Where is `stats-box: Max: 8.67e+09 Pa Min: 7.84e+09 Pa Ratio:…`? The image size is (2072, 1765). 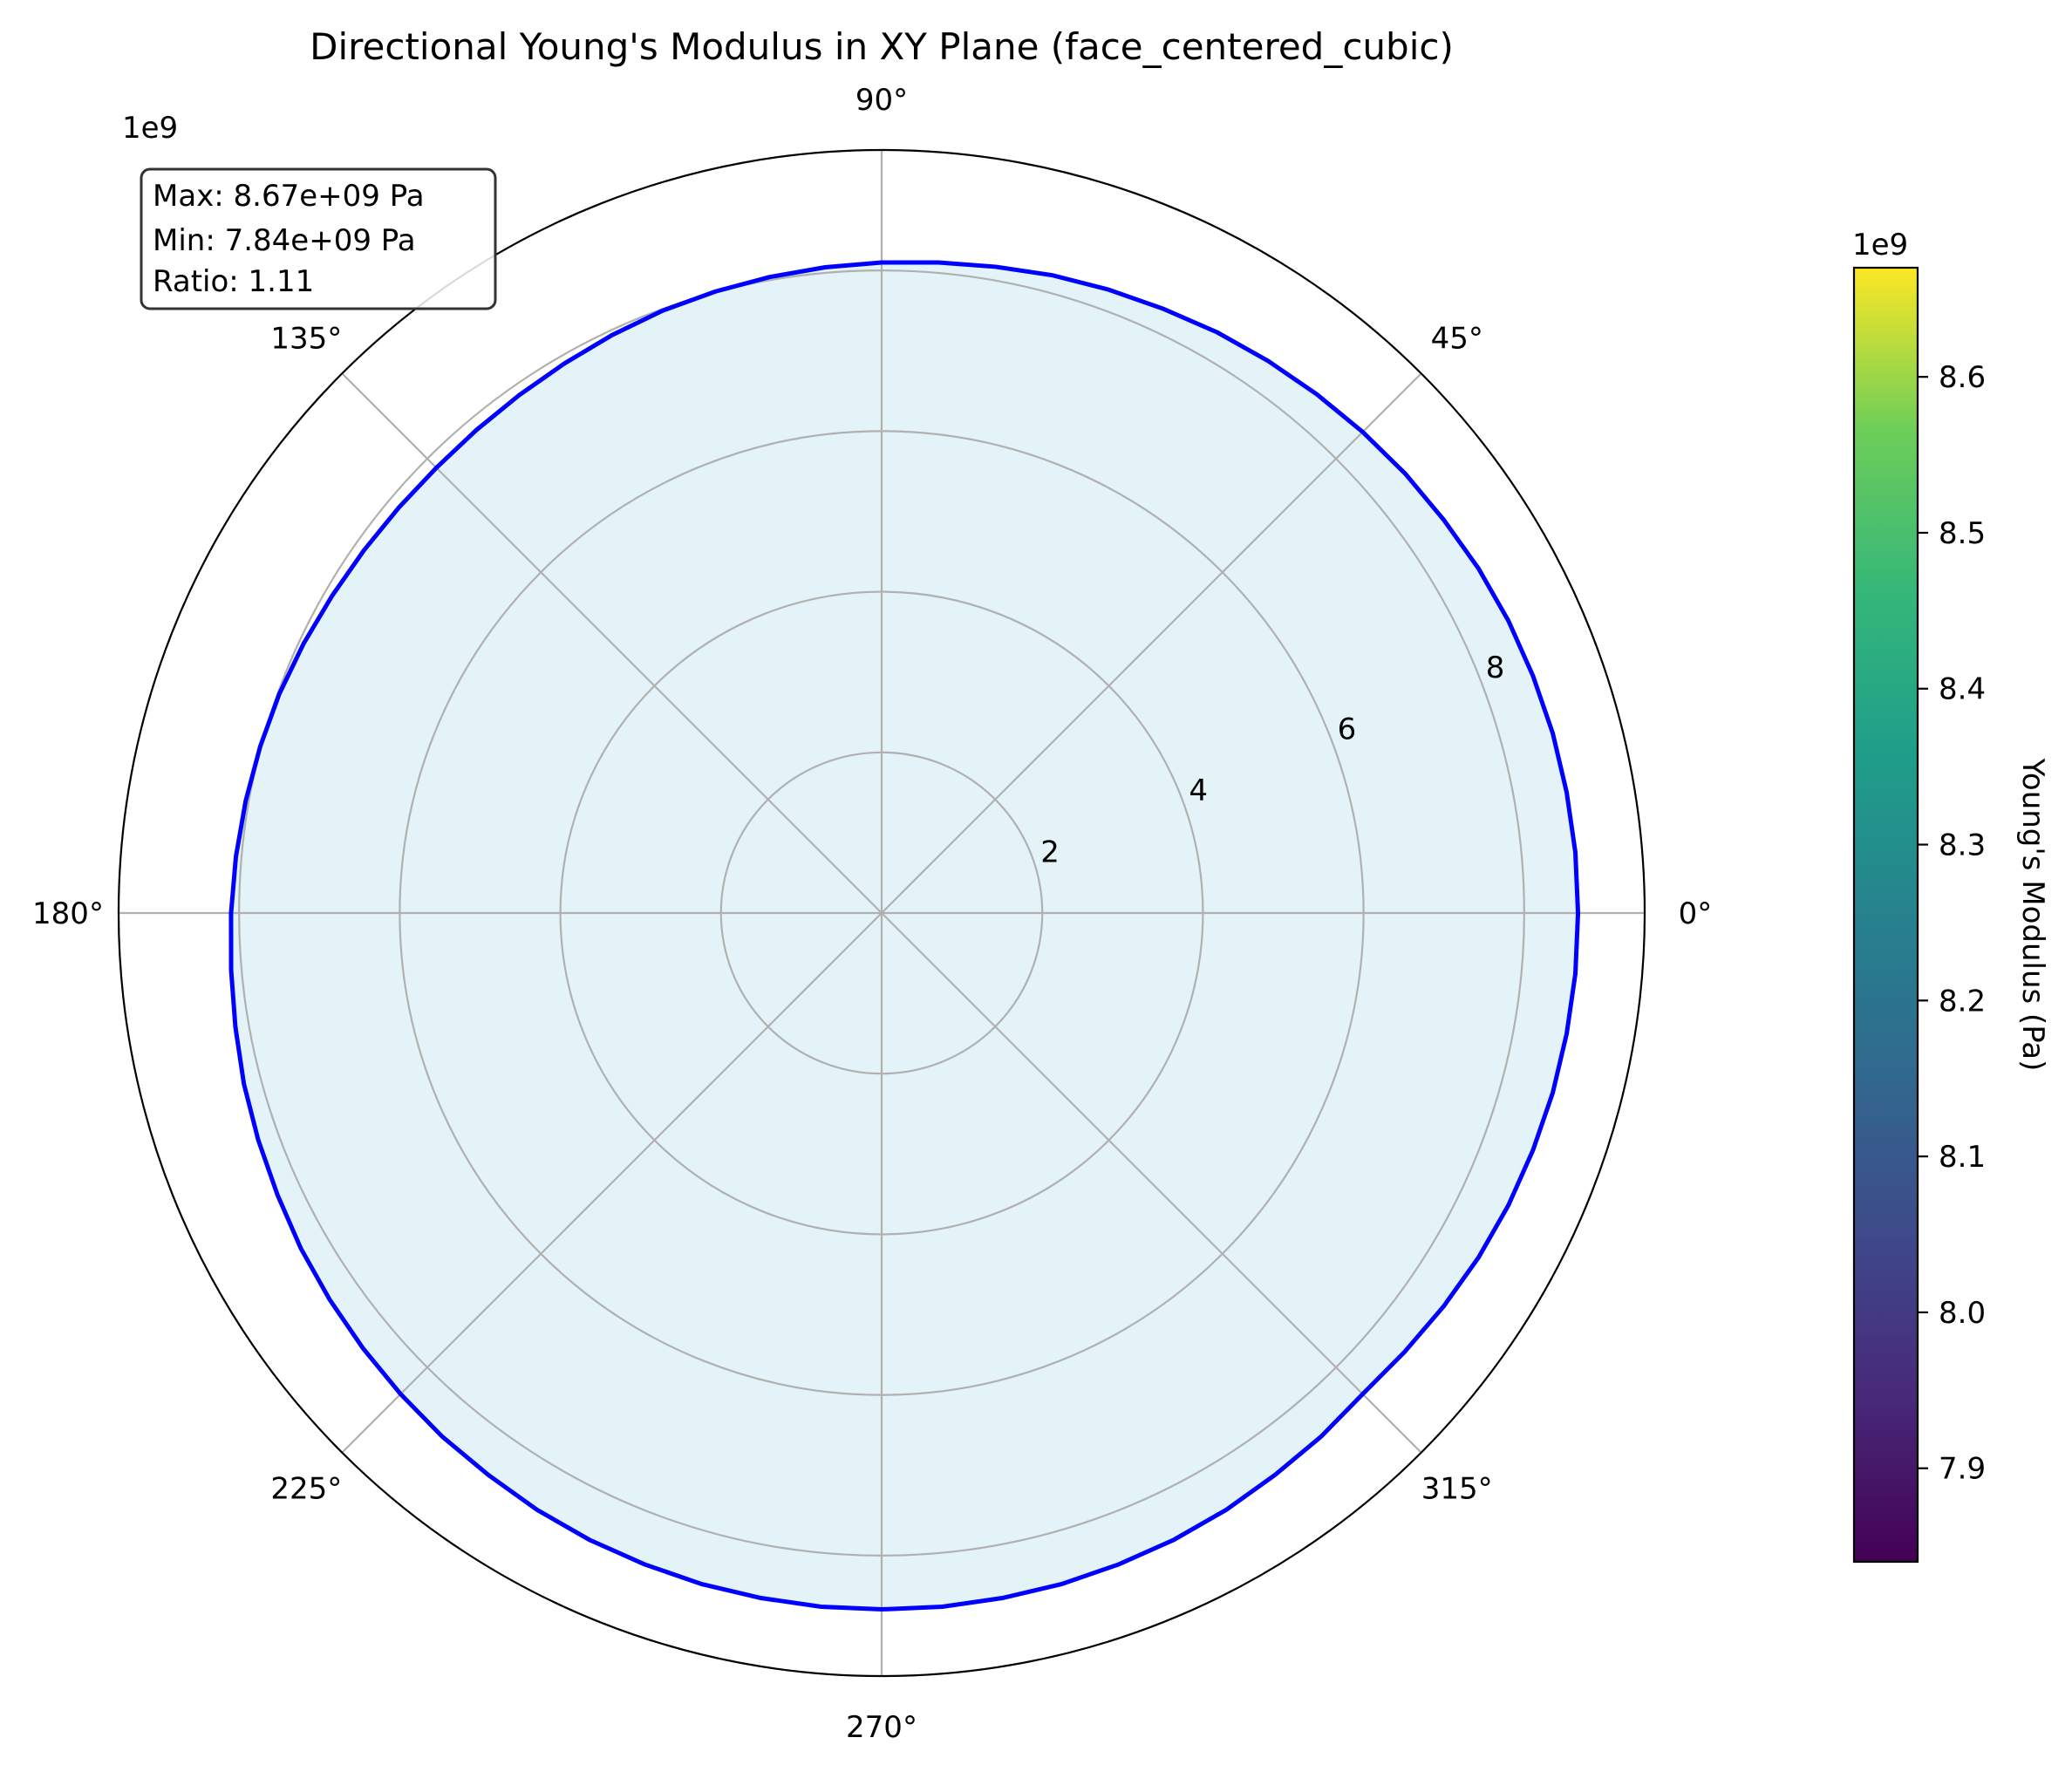
stats-box: Max: 8.67e+09 Pa Min: 7.84e+09 Pa Ratio:… is located at coordinates (318, 239).